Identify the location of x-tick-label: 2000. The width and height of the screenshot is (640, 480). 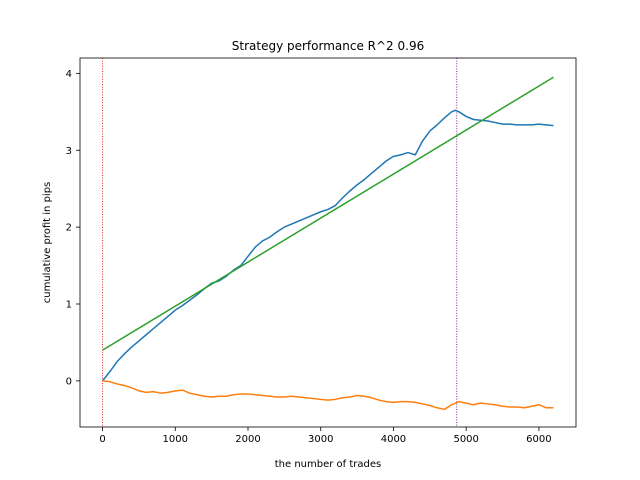
(247, 439).